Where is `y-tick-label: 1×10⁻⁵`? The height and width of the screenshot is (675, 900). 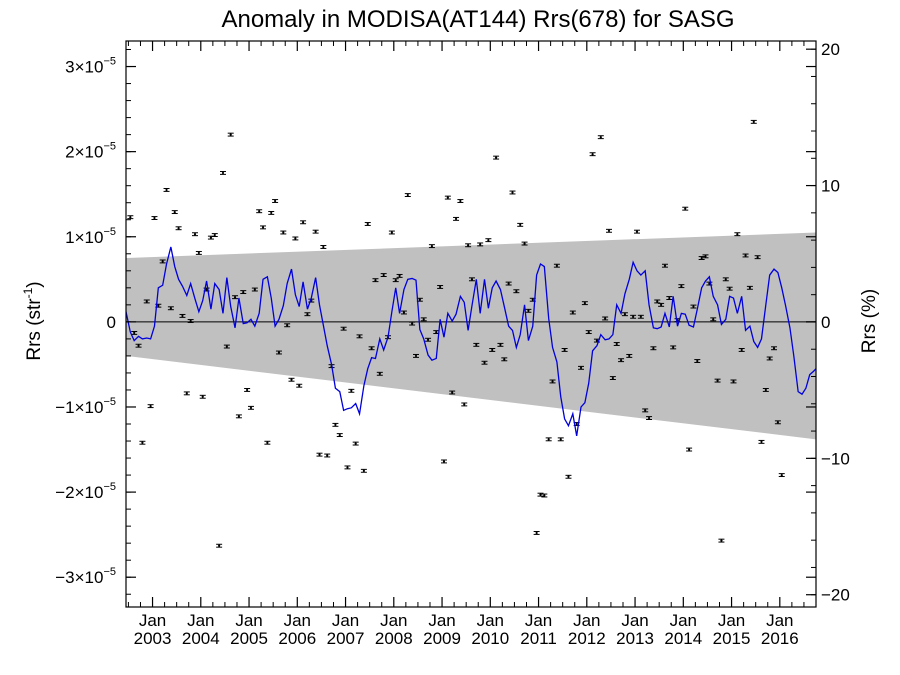
y-tick-label: 1×10⁻⁵ is located at coordinates (90, 236).